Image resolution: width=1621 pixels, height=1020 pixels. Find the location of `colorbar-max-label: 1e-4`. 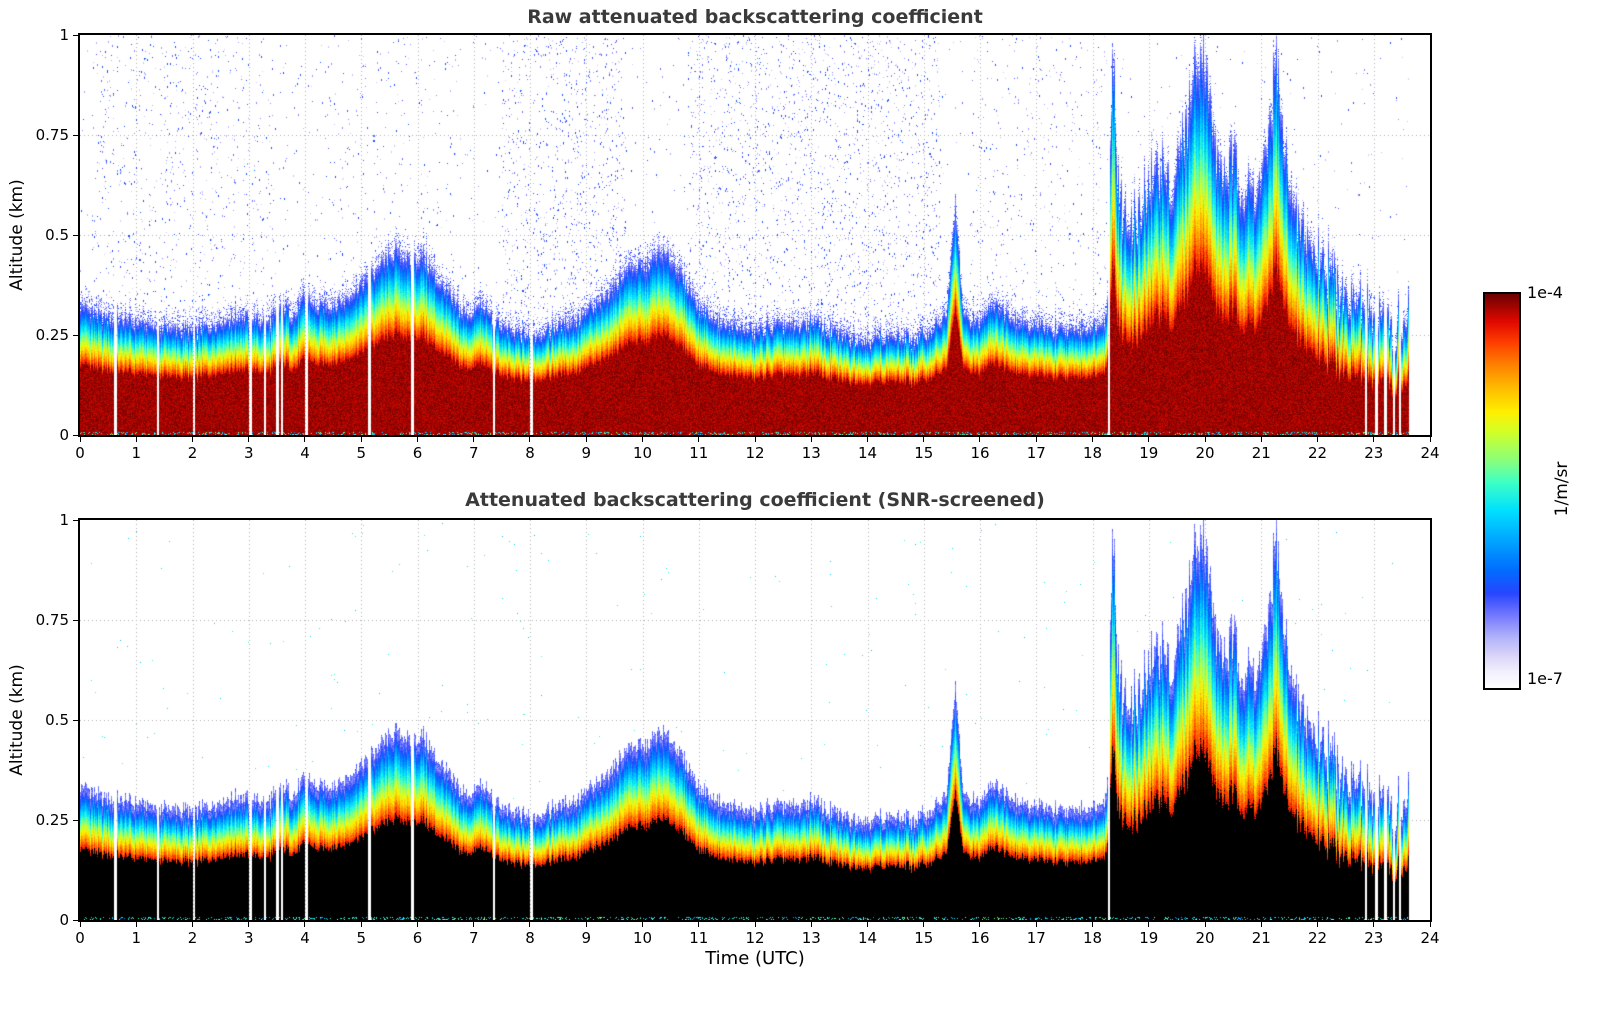

colorbar-max-label: 1e-4 is located at coordinates (1545, 292).